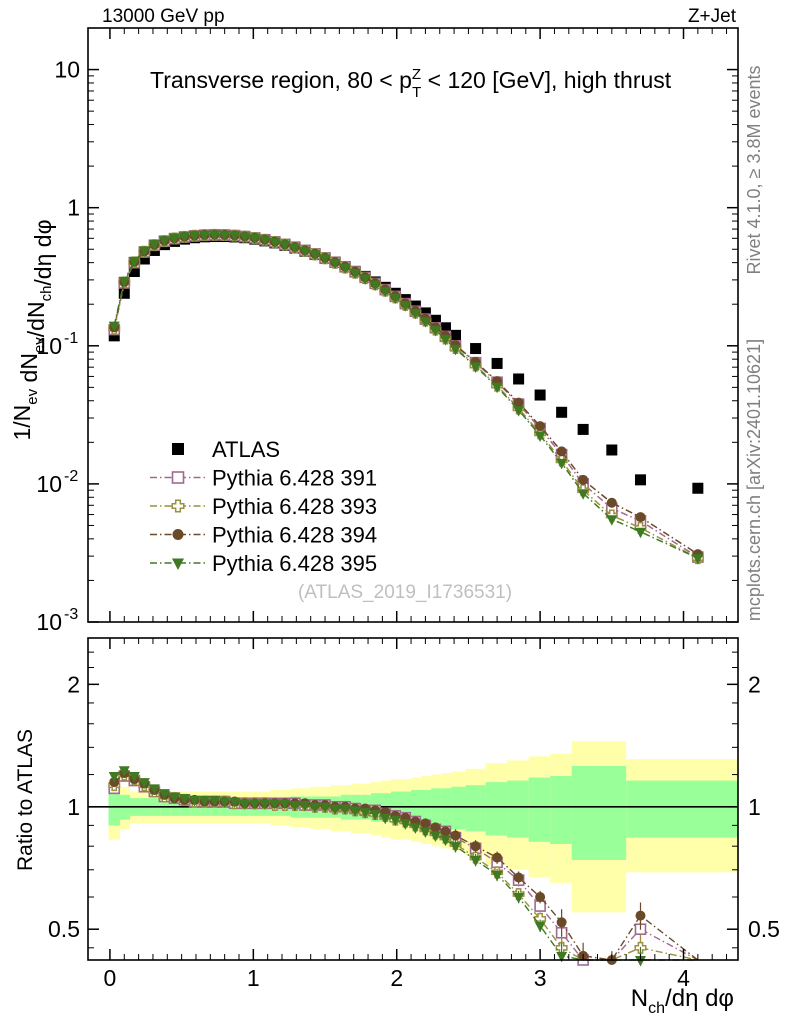 Image resolution: width=786 pixels, height=1024 pixels. I want to click on legend-label: ATLAS, so click(246, 449).